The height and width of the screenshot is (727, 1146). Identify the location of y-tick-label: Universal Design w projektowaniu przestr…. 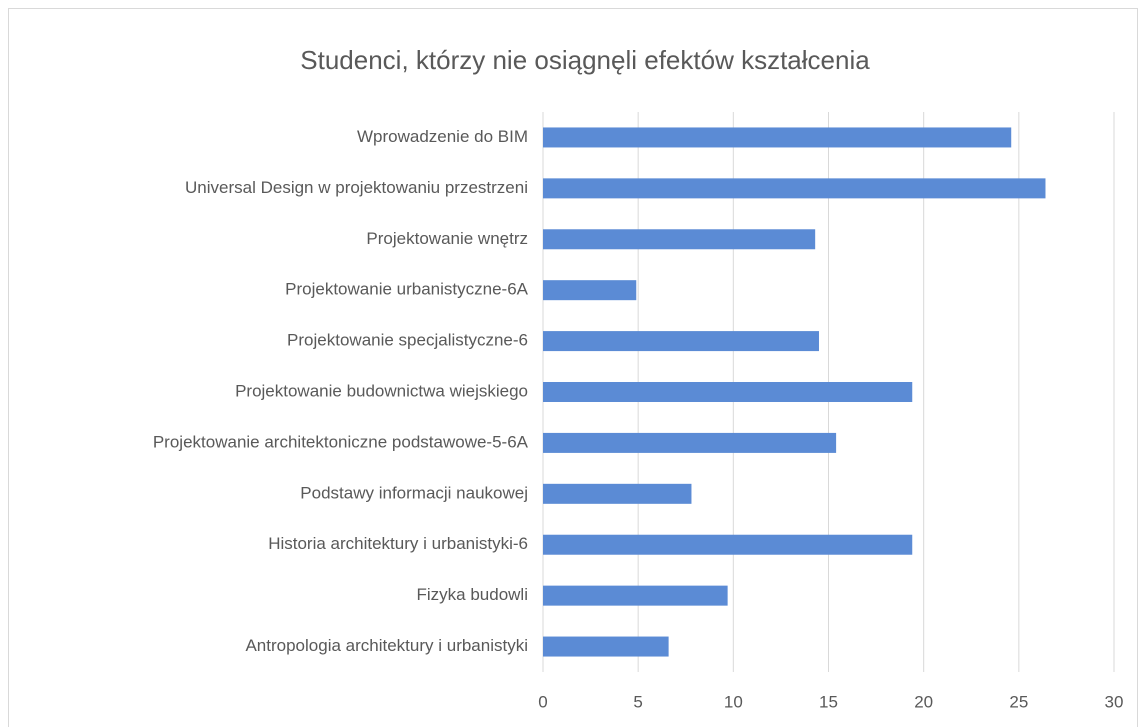
(356, 187).